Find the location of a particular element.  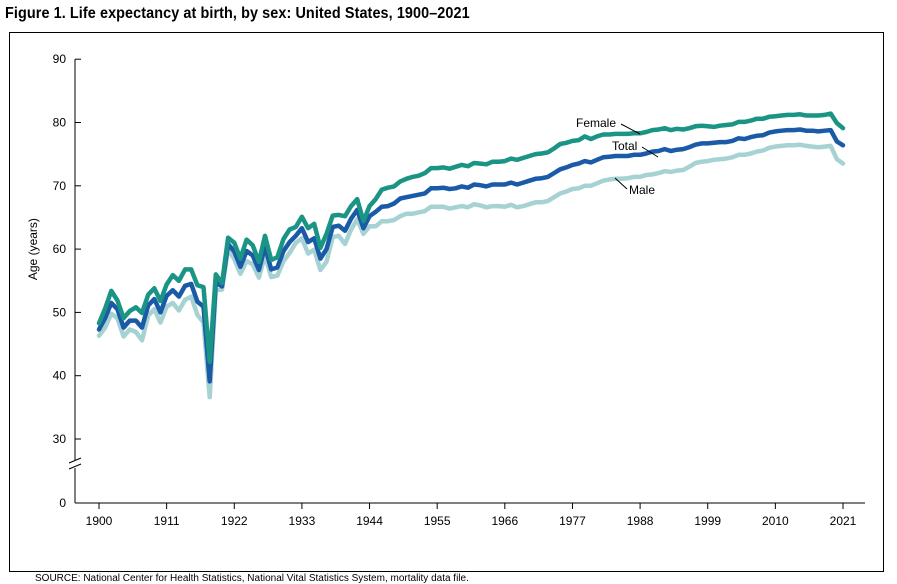

series-label-male: Male is located at coordinates (642, 190).